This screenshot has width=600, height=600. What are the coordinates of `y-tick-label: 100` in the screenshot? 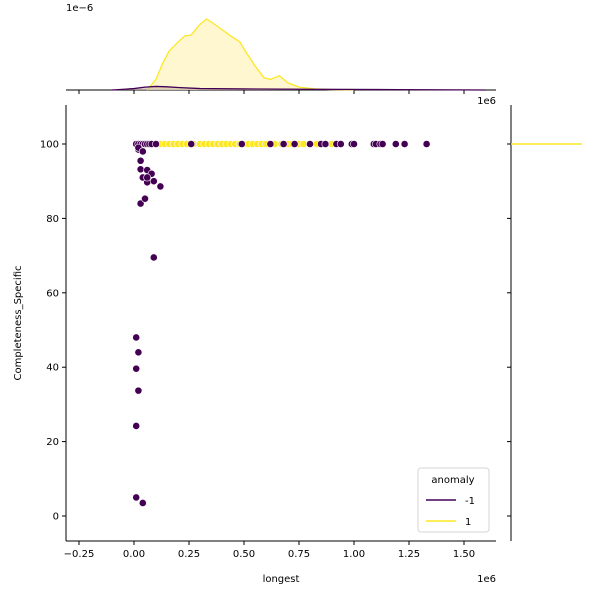 It's located at (49, 145).